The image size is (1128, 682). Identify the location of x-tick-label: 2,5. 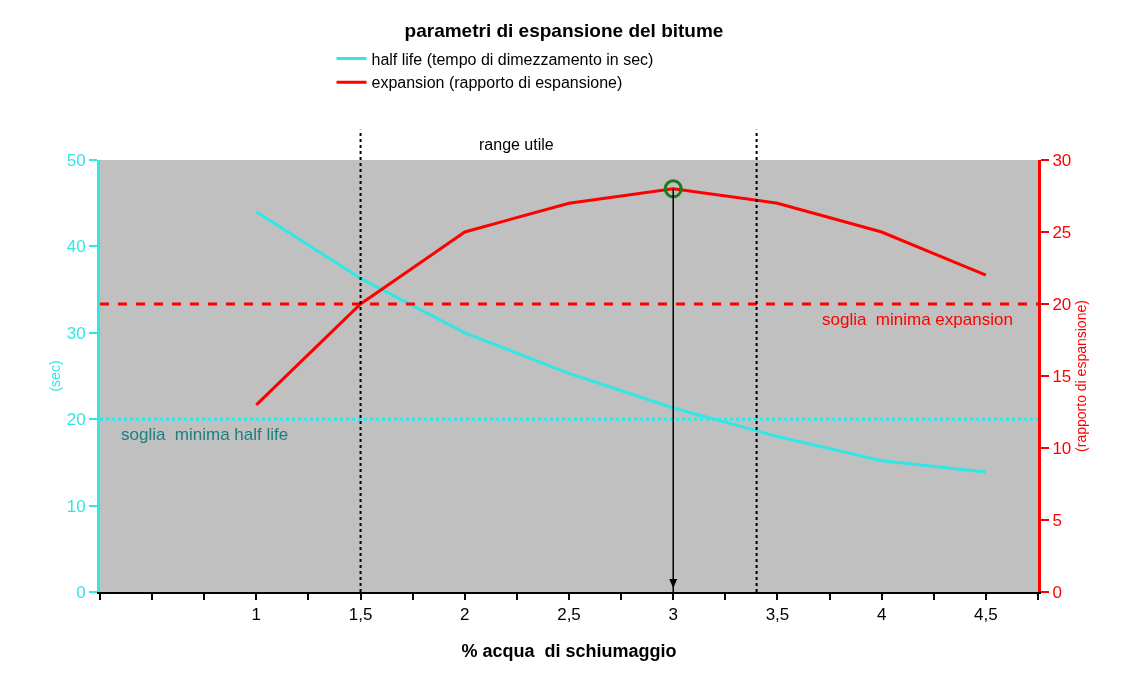
(569, 615).